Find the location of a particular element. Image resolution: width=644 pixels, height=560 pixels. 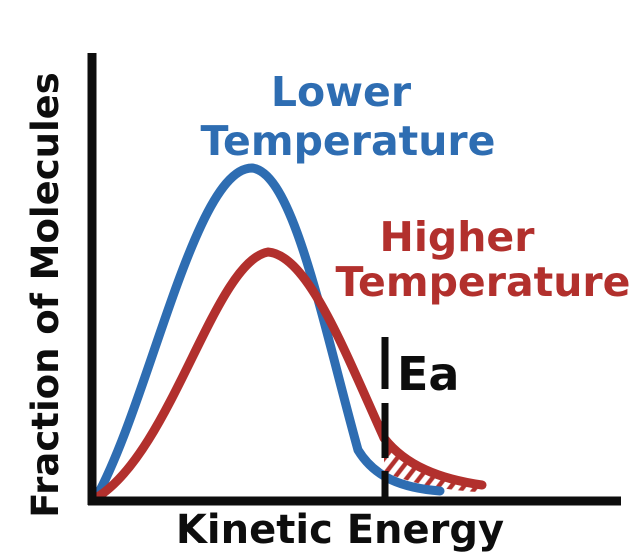

lower-temperature-label-line2: Temperature is located at coordinates (348, 141).